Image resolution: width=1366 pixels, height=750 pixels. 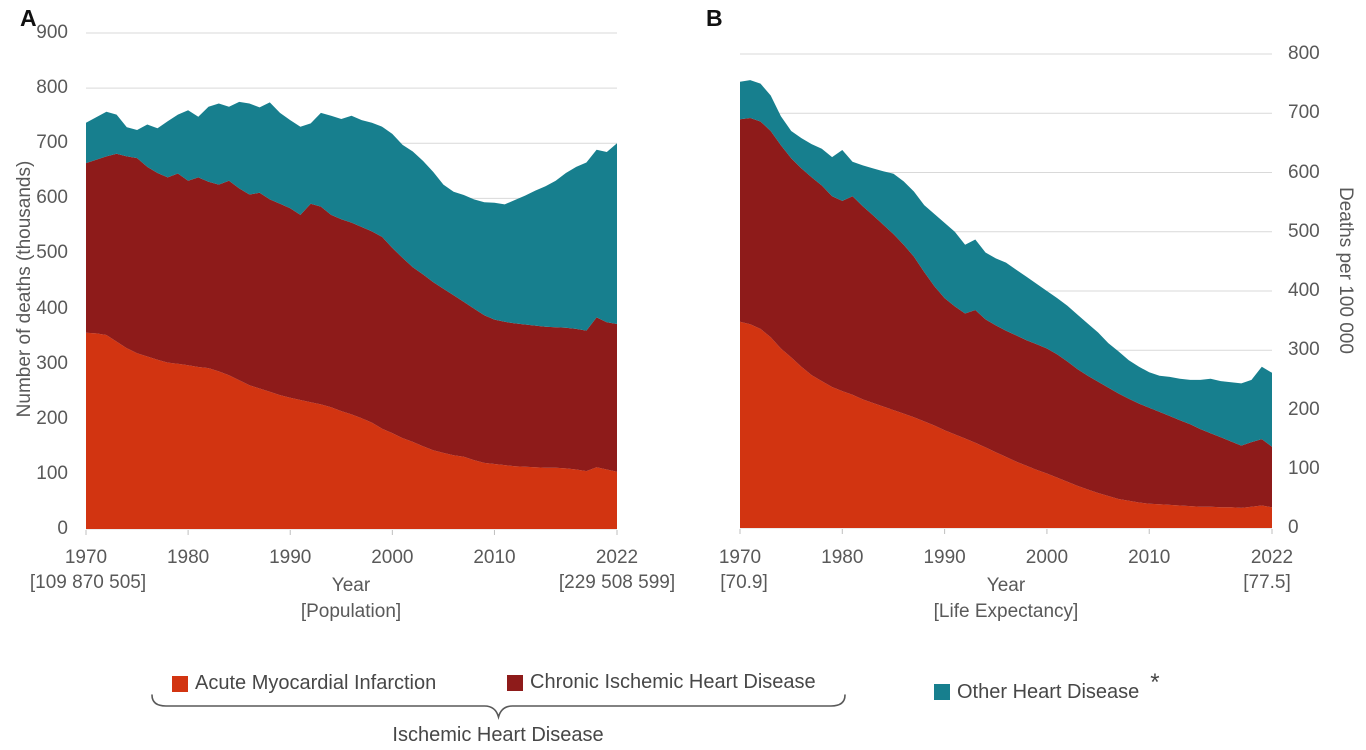 What do you see at coordinates (494, 557) in the screenshot?
I see `panel-a-x-tick-label: 2010` at bounding box center [494, 557].